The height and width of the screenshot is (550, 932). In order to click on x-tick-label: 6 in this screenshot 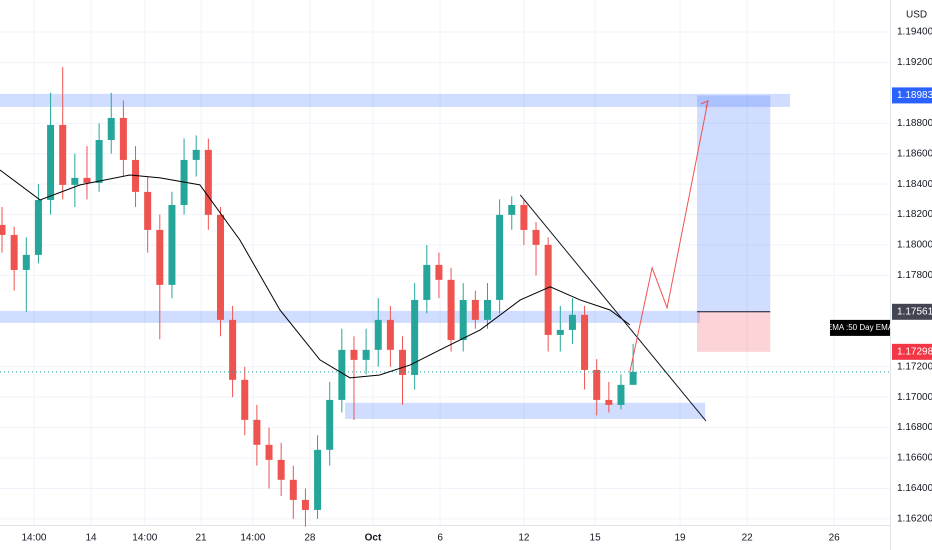, I will do `click(440, 538)`.